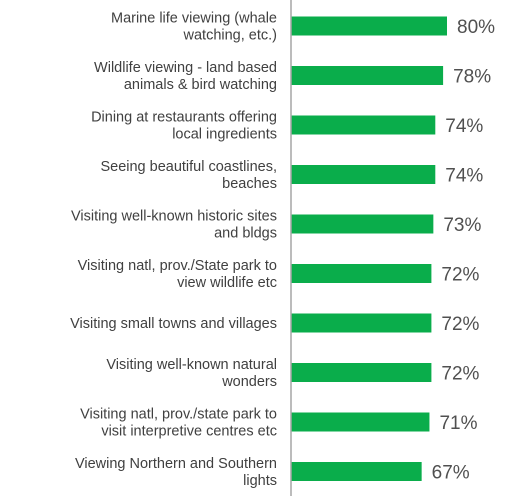  I want to click on value-label-6: 72%, so click(460, 275).